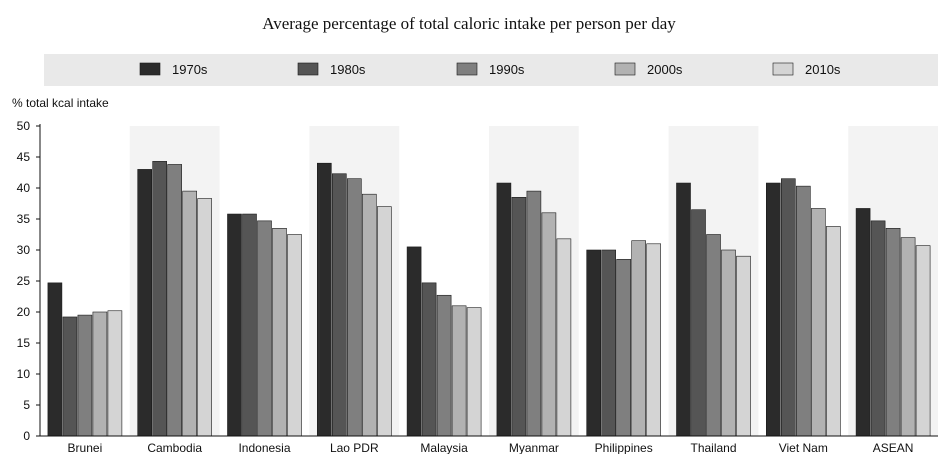 The image size is (938, 454). Describe the element at coordinates (783, 69) in the screenshot. I see `legend-swatch-2010s` at that location.